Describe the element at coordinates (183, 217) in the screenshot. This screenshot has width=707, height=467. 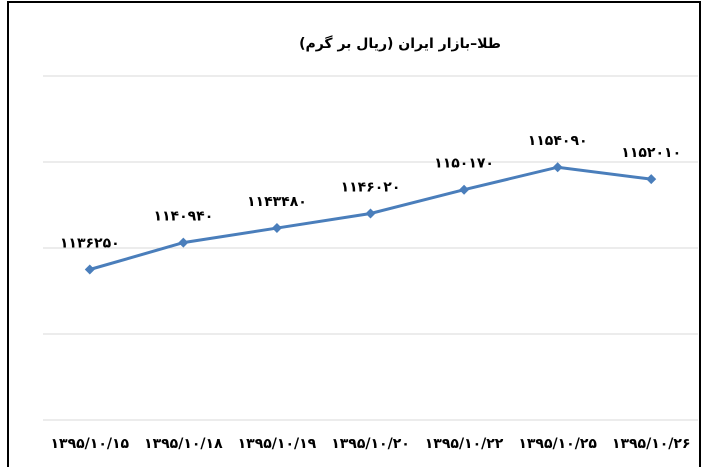
I see `data-label: ۱۱۴۰۹۴۰` at that location.